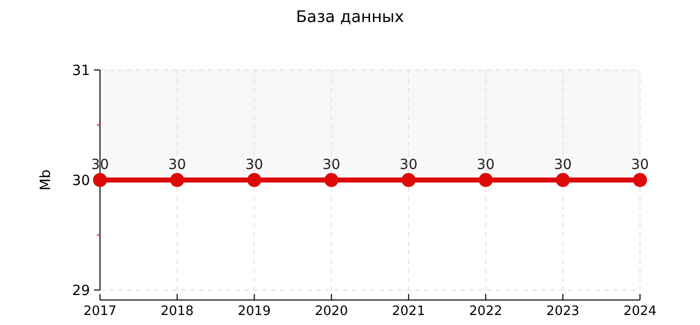  Describe the element at coordinates (81, 181) in the screenshot. I see `y-tick-label: 30` at that location.